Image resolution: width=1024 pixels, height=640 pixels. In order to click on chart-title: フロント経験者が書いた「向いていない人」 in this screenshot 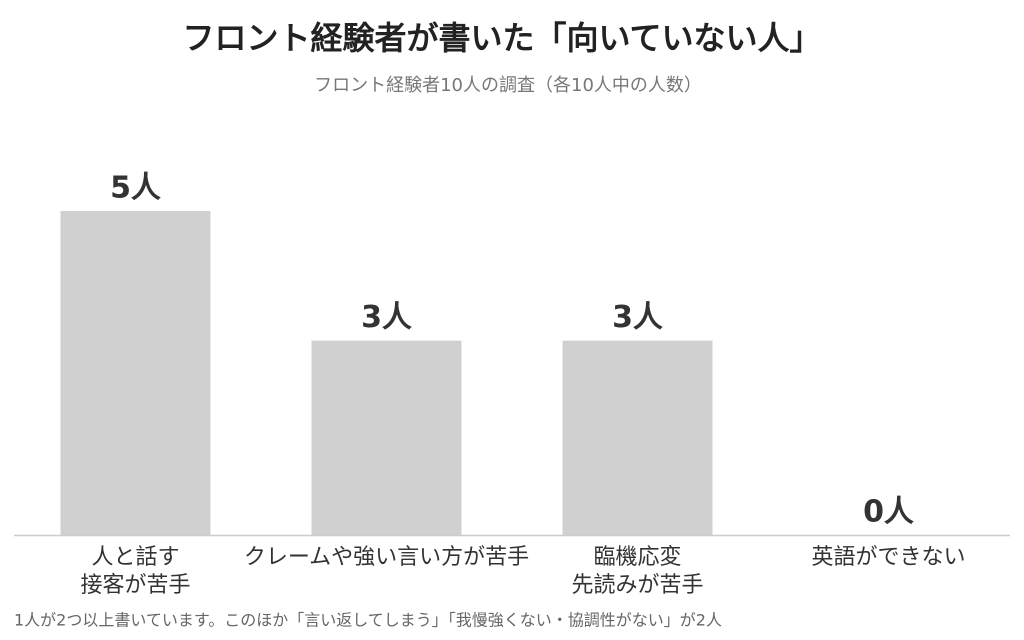, I will do `click(501, 38)`.